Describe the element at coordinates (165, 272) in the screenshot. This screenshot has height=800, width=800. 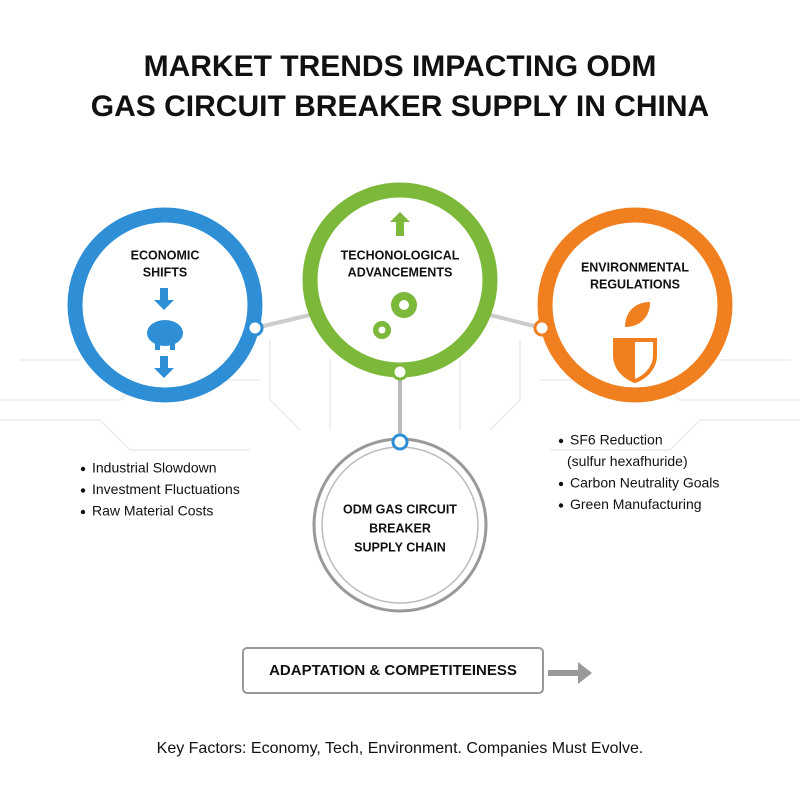
I see `node-label: SHIFTS` at that location.